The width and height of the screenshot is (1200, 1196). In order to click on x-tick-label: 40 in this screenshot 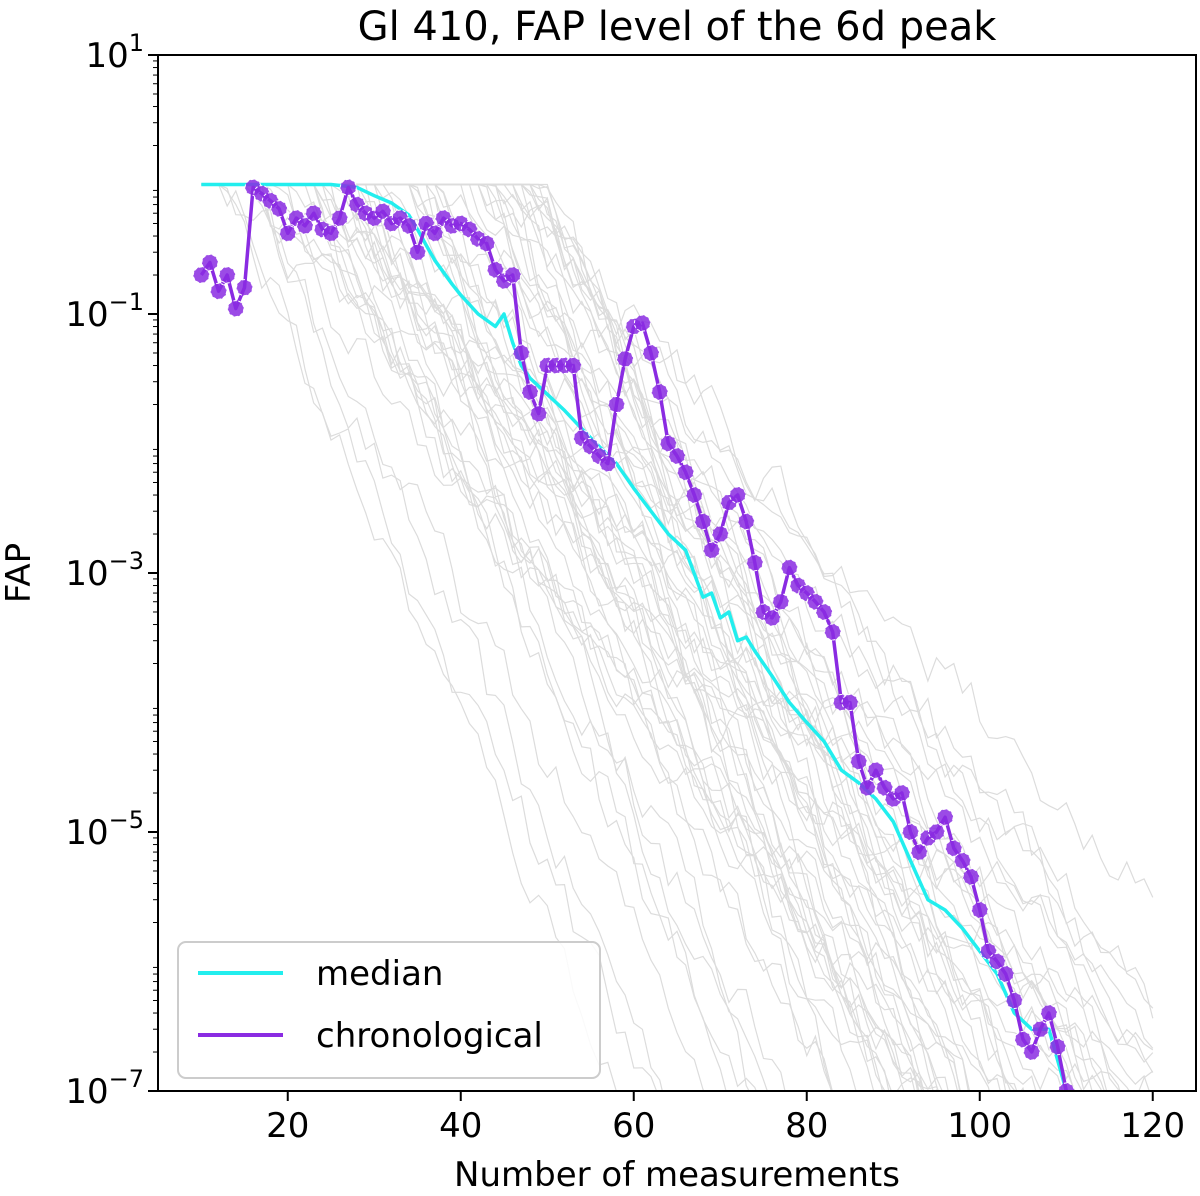, I will do `click(460, 1126)`.